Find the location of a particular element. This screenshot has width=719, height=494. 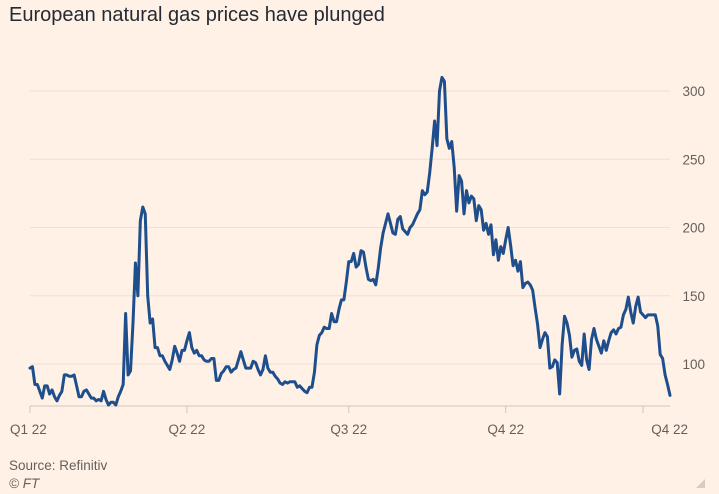

x-tick-label: Q2 22 is located at coordinates (187, 429).